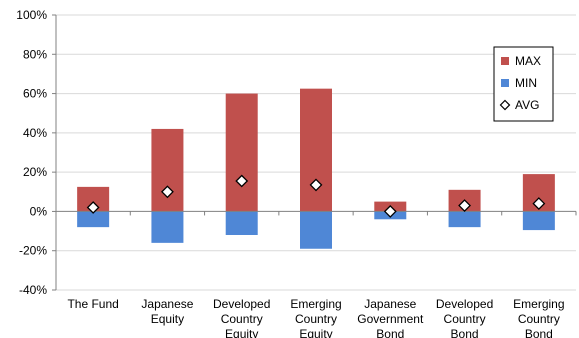 The width and height of the screenshot is (579, 338). I want to click on avg-markers, so click(316, 196).